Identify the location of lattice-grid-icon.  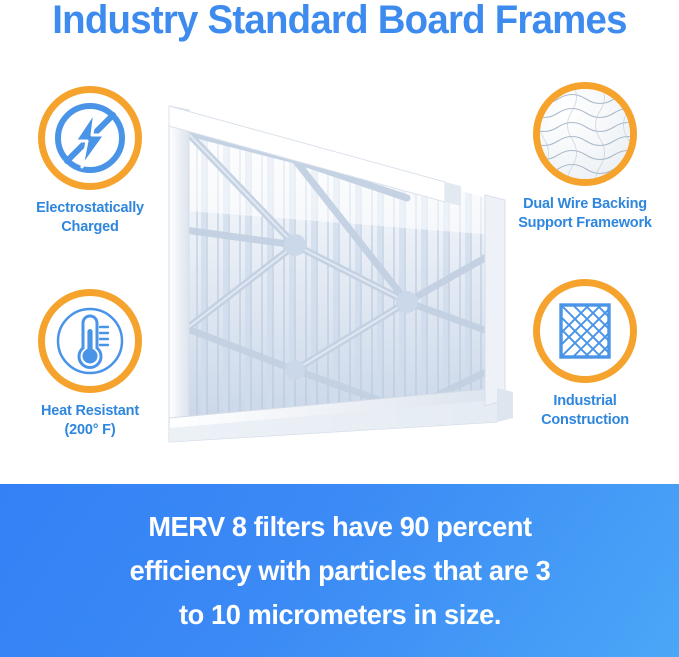
(585, 331).